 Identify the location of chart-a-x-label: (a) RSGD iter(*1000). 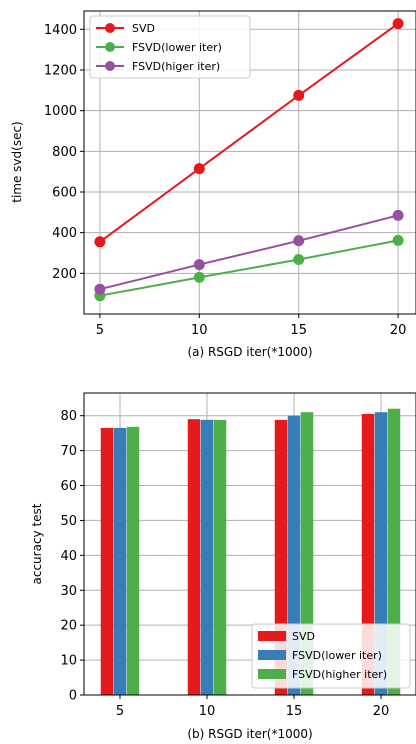
(249, 352).